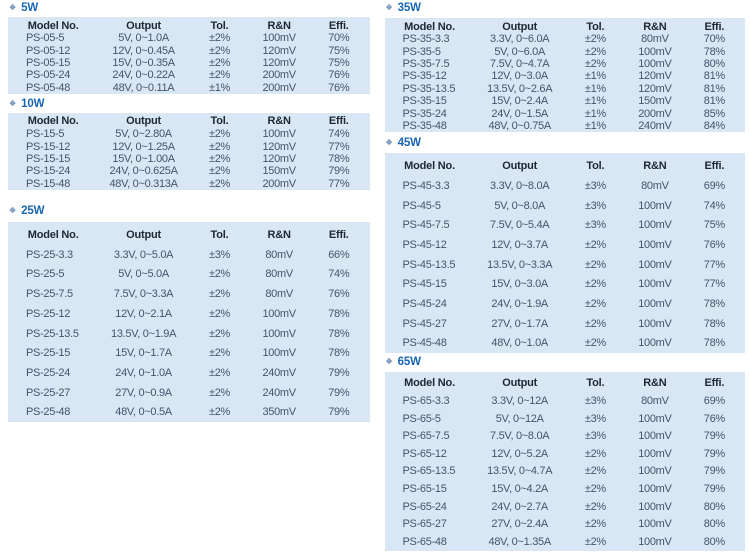 The height and width of the screenshot is (560, 750). What do you see at coordinates (519, 245) in the screenshot?
I see `cell-output: 12V, 0~3.7A` at bounding box center [519, 245].